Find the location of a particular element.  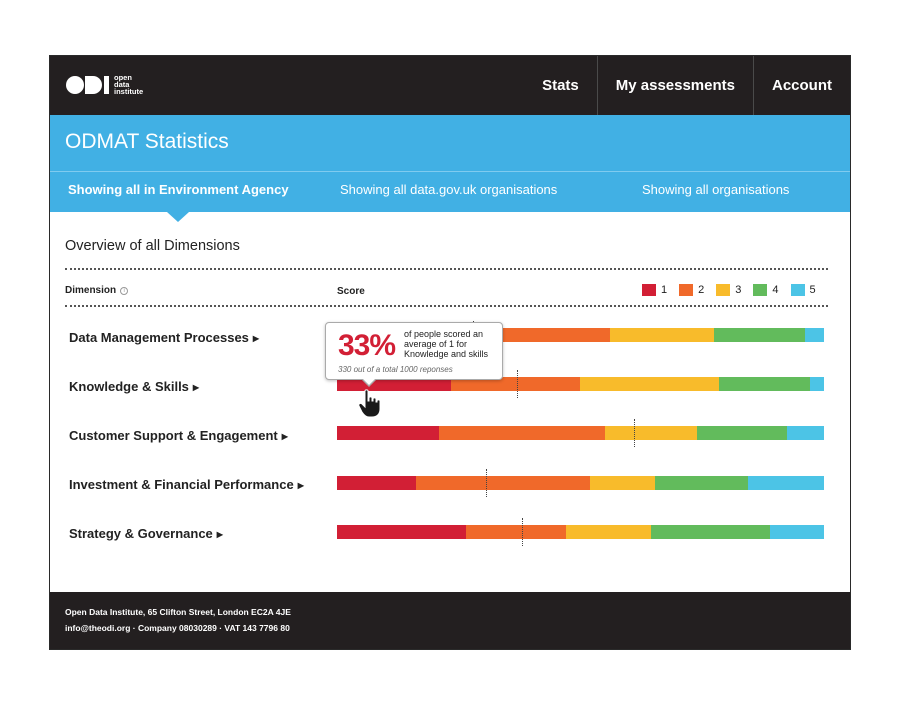

dimension-header-label: Dimension is located at coordinates (91, 290).